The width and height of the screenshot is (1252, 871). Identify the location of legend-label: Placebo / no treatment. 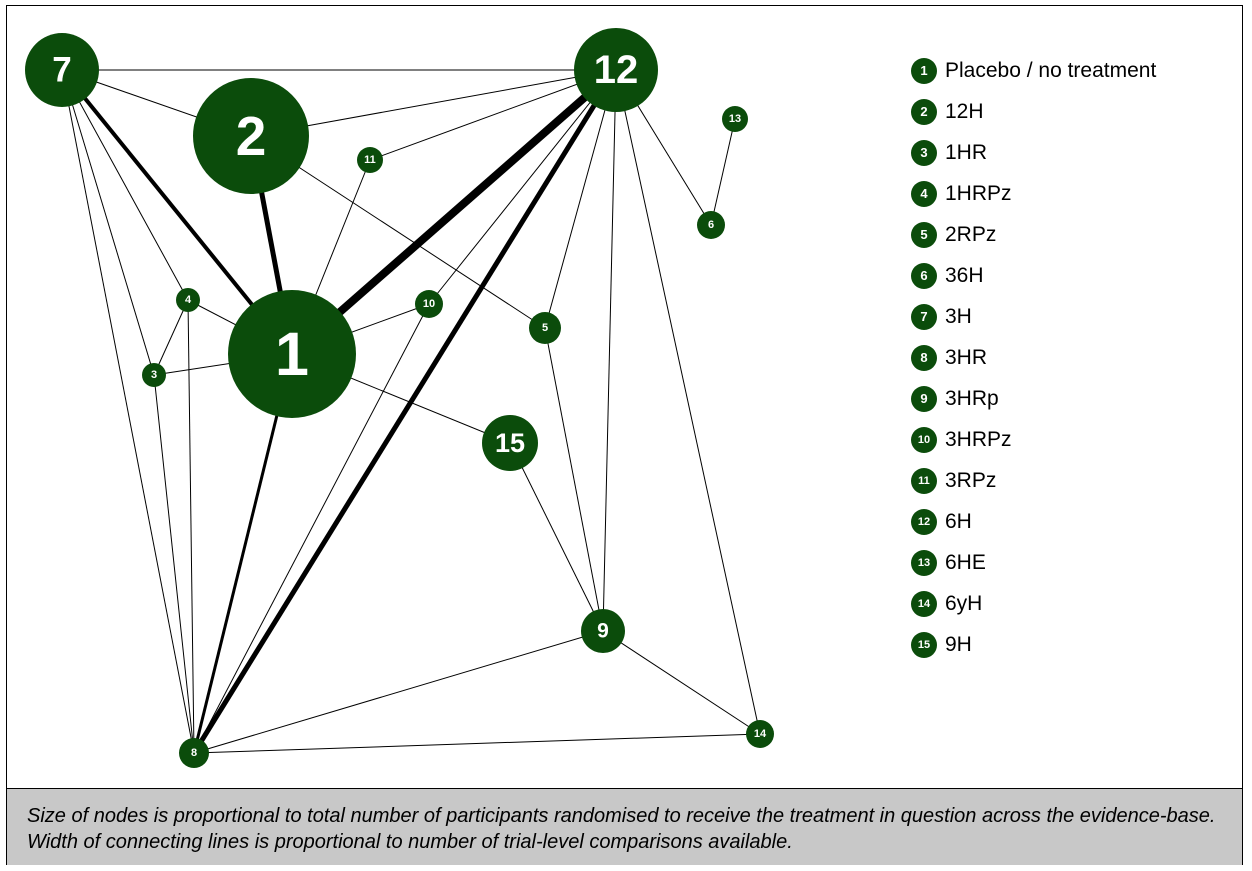
(1051, 70).